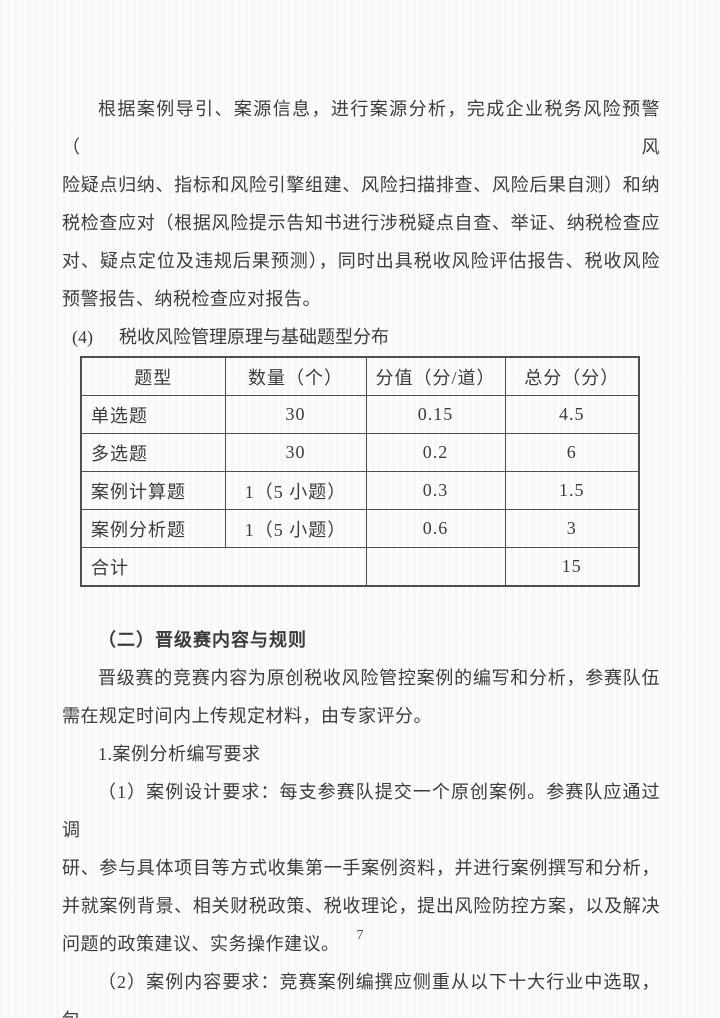  What do you see at coordinates (572, 490) in the screenshot?
I see `table-cell: 1.5` at bounding box center [572, 490].